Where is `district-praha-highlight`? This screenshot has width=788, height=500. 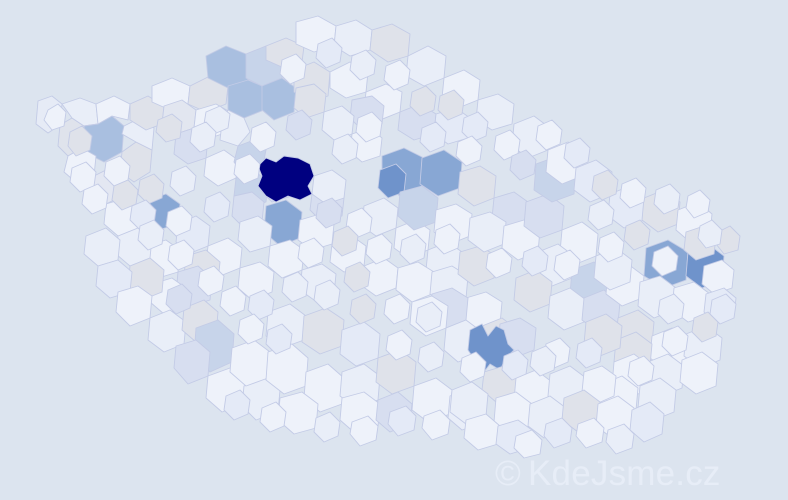
district-praha-highlight is located at coordinates (286, 179).